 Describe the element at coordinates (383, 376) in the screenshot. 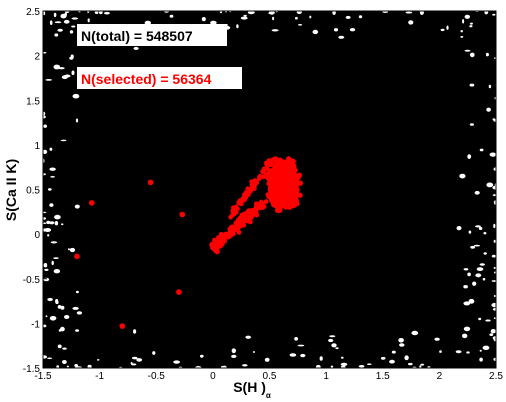

I see `x-tick-label: 1.5` at that location.